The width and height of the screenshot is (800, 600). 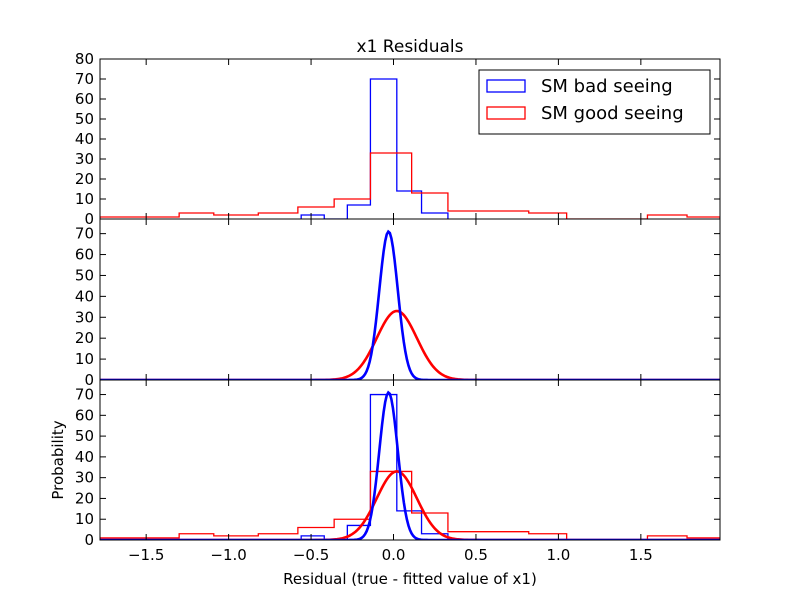 I want to click on chart-title: x1 Residuals, so click(x=410, y=47).